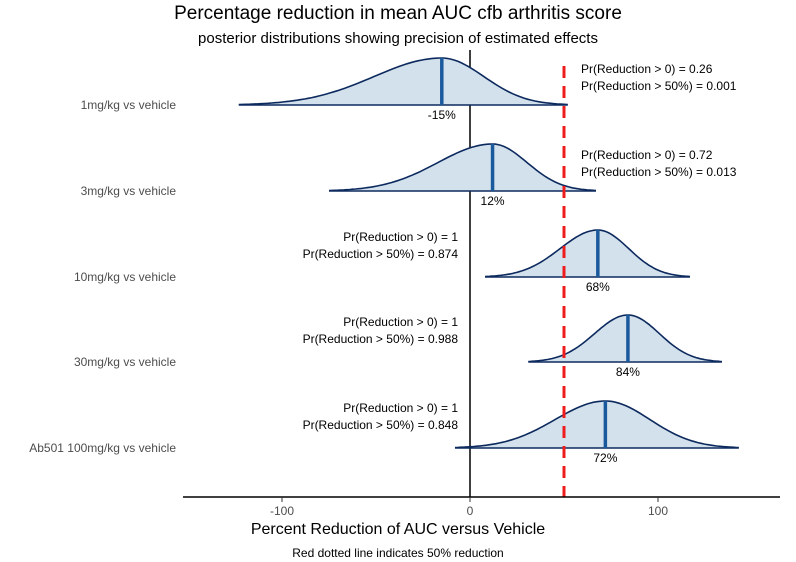 Image resolution: width=796 pixels, height=562 pixels. What do you see at coordinates (381, 339) in the screenshot?
I see `probability-annotation: Pr(Reduction > 50%) = 0.988` at bounding box center [381, 339].